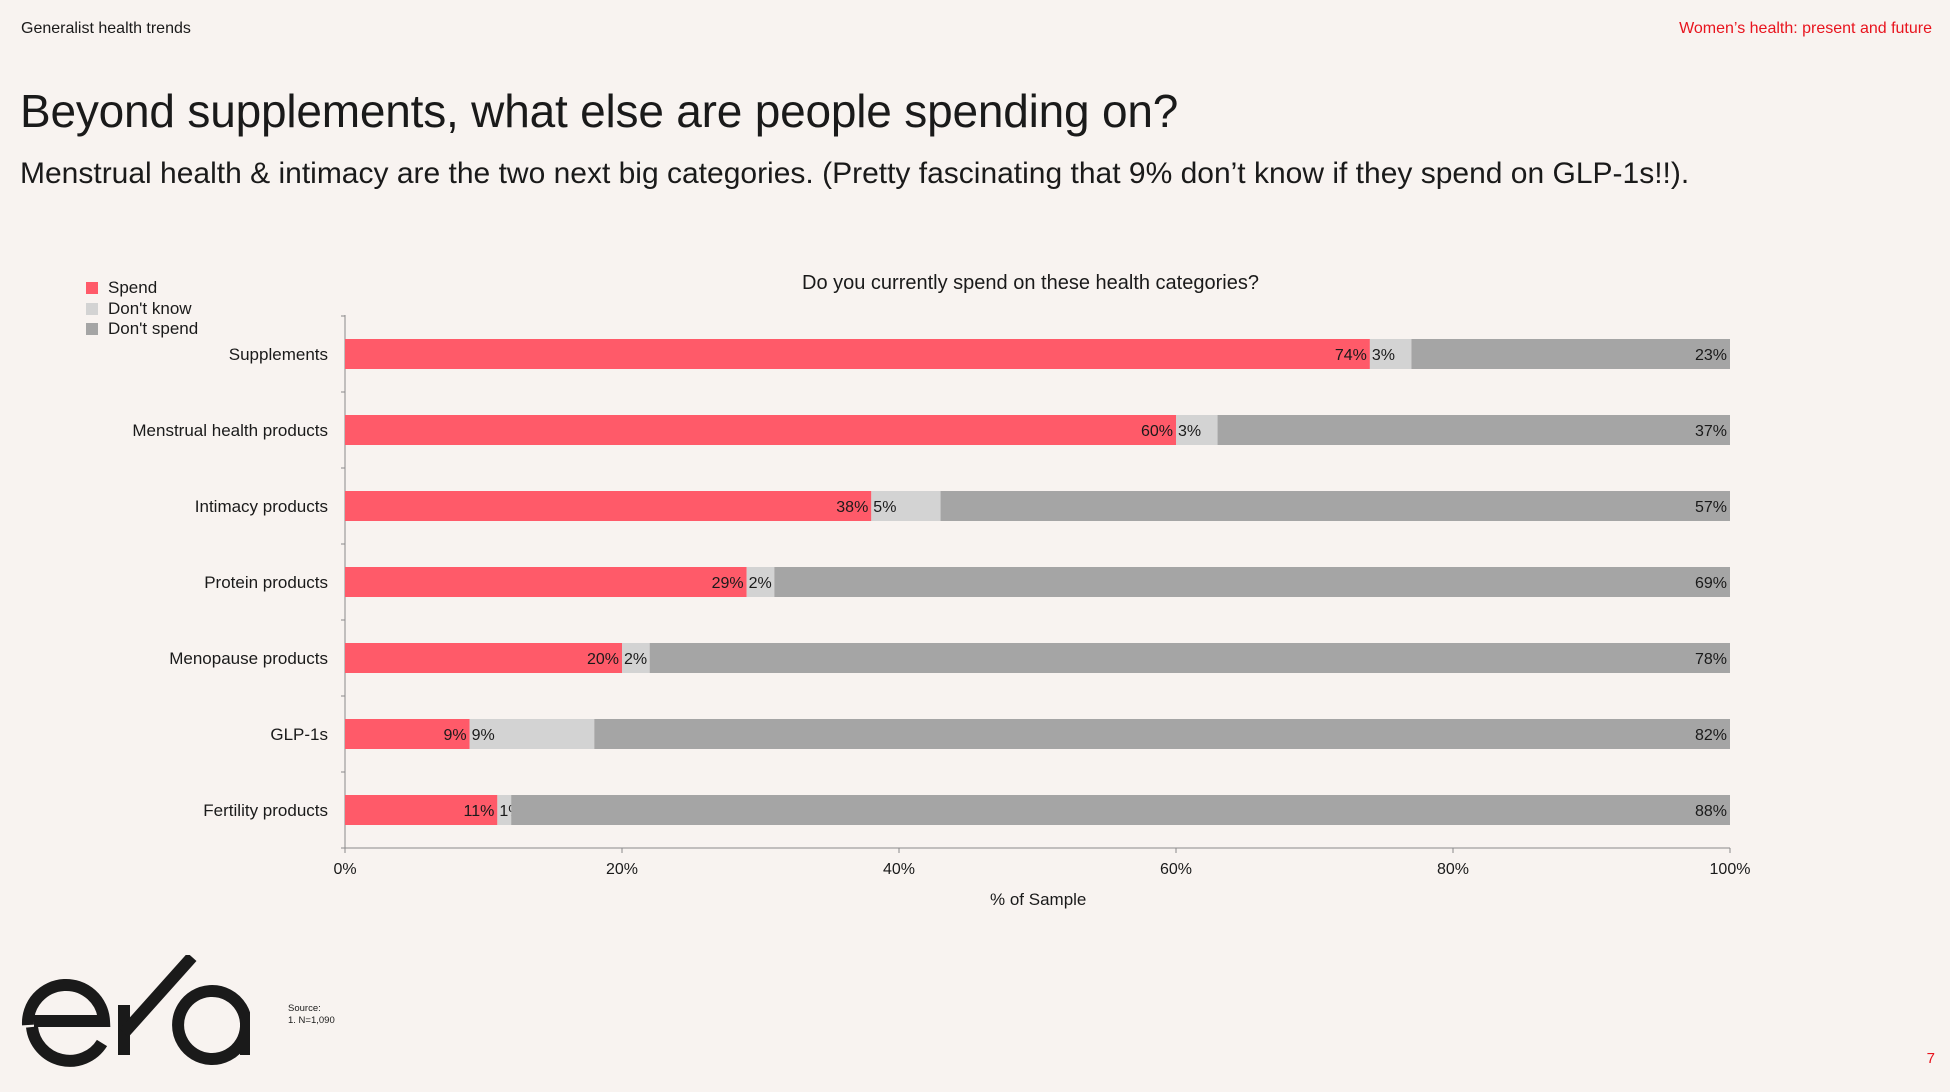 This screenshot has height=1092, width=1950. What do you see at coordinates (135, 1011) in the screenshot?
I see `eka-logo` at bounding box center [135, 1011].